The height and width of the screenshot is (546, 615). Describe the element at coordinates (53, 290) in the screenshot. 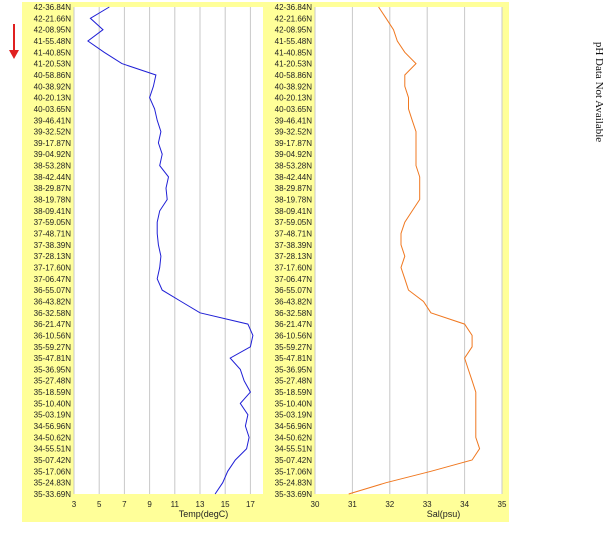

I see `temp-lat-label: 36-55.07N` at that location.